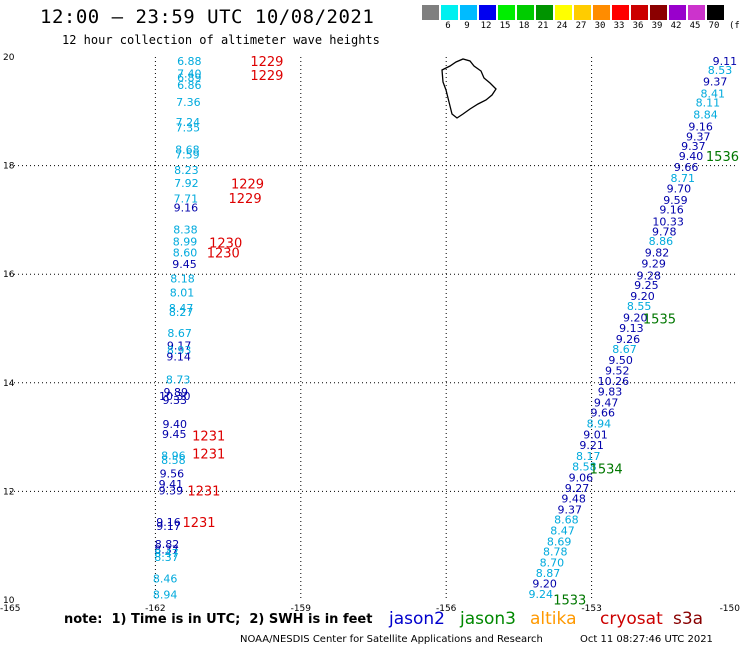  What do you see at coordinates (620, 360) in the screenshot?
I see `wave-height-label: 9.50` at bounding box center [620, 360].